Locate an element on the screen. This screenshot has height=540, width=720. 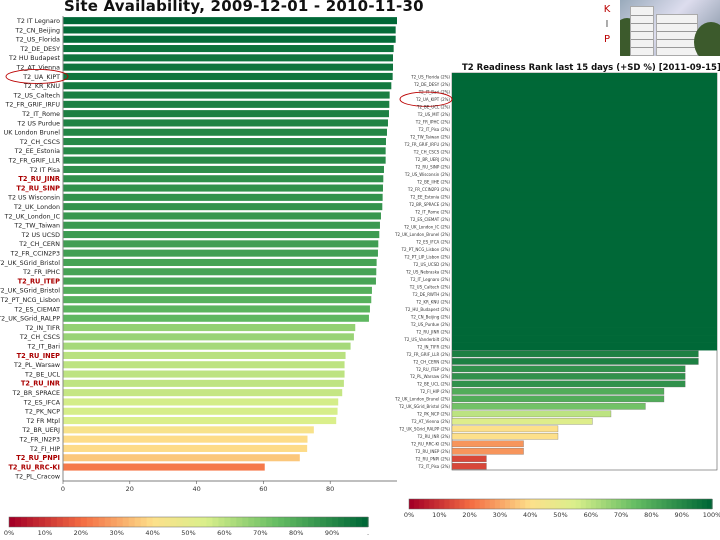
left-category-label: T2_ES_IFCA is located at coordinates (42, 402).